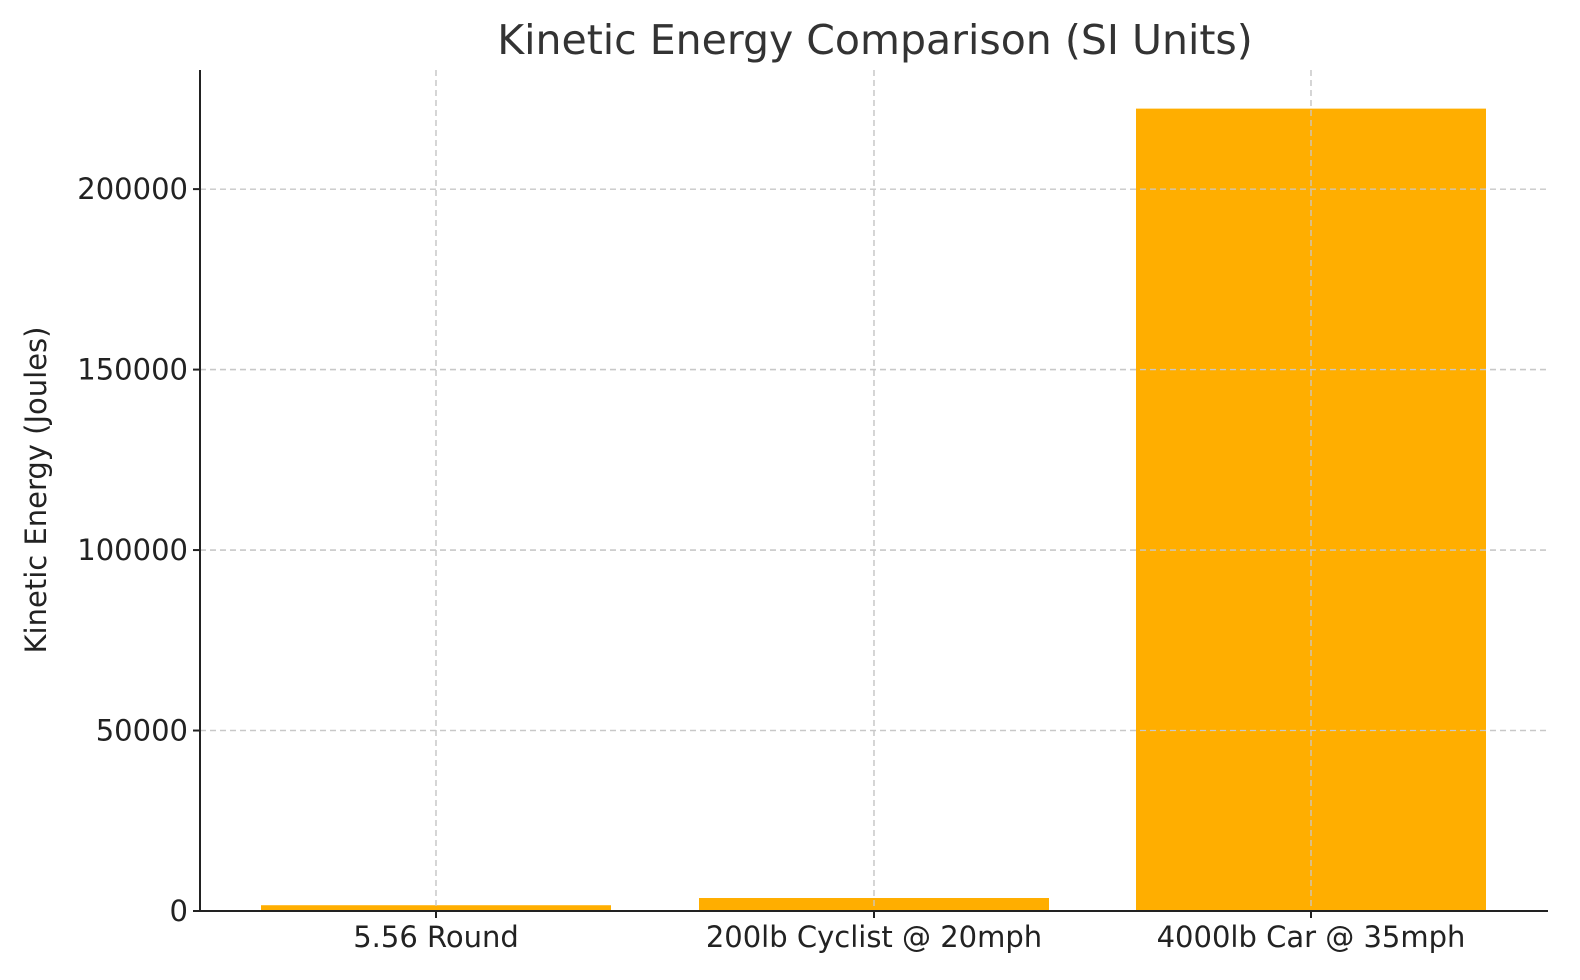  What do you see at coordinates (874, 937) in the screenshot?
I see `x-tick-label: 200lb Cyclist @ 20mph` at bounding box center [874, 937].